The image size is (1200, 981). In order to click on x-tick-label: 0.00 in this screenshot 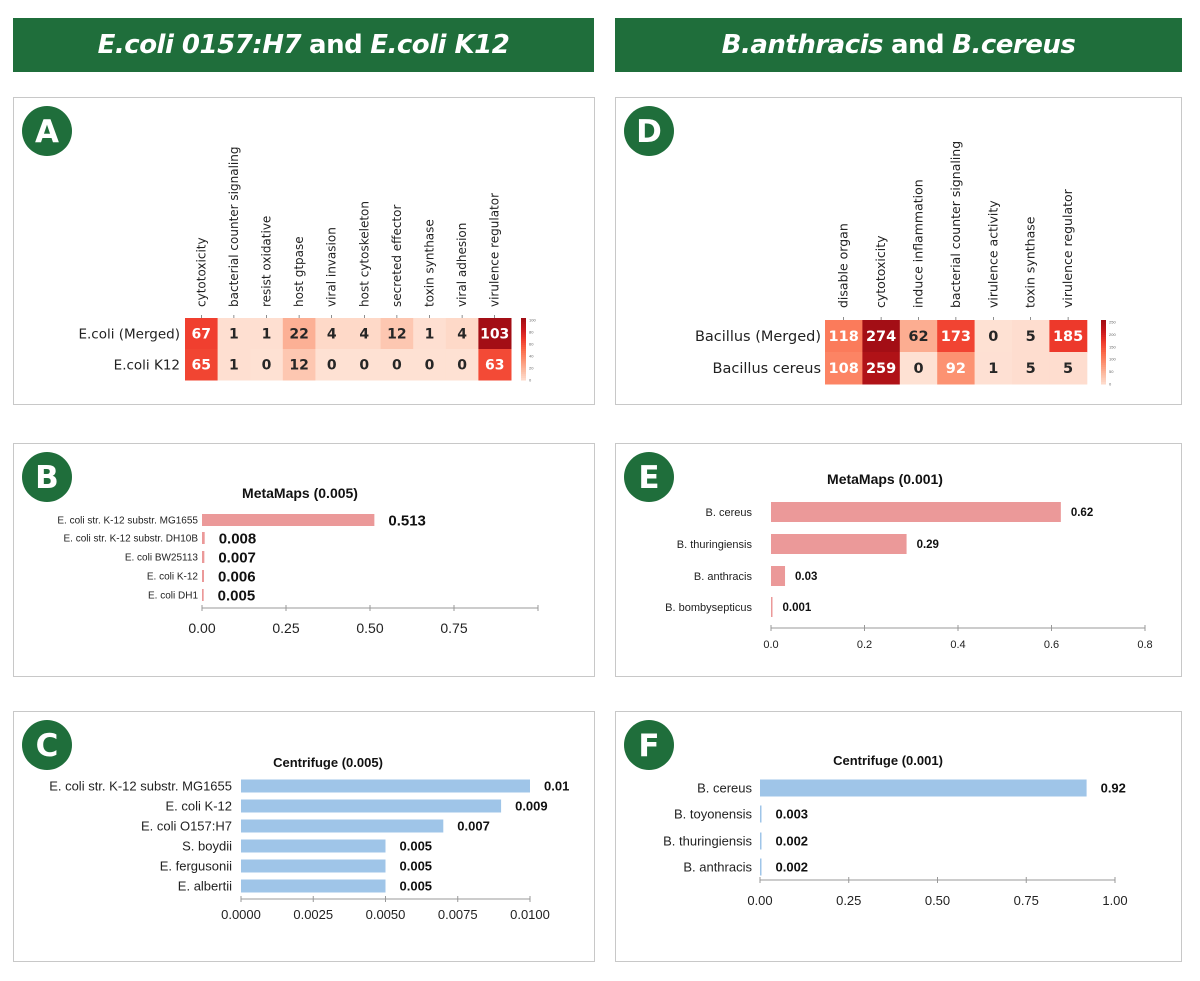, I will do `click(201, 628)`.